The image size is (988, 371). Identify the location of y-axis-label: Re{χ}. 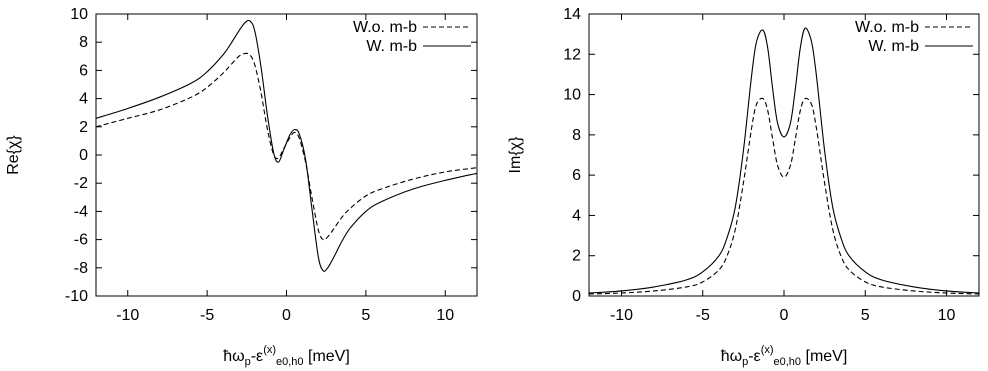
(13, 155).